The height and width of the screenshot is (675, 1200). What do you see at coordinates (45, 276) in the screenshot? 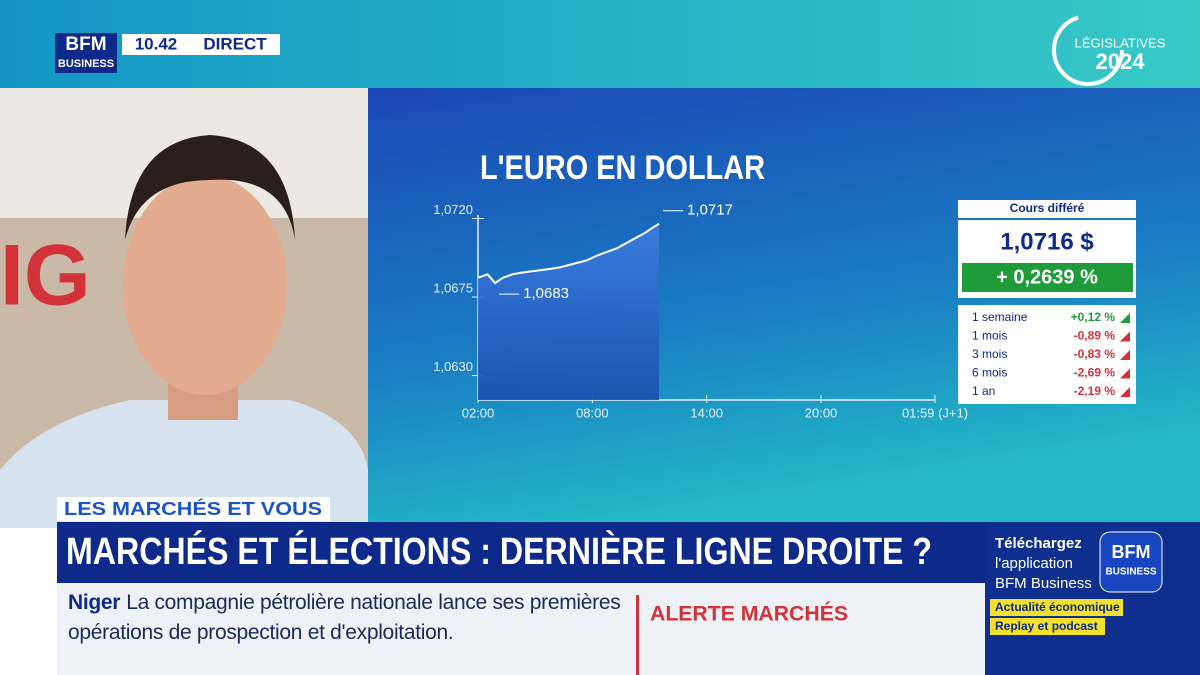
I see `wall-sign: IG` at bounding box center [45, 276].